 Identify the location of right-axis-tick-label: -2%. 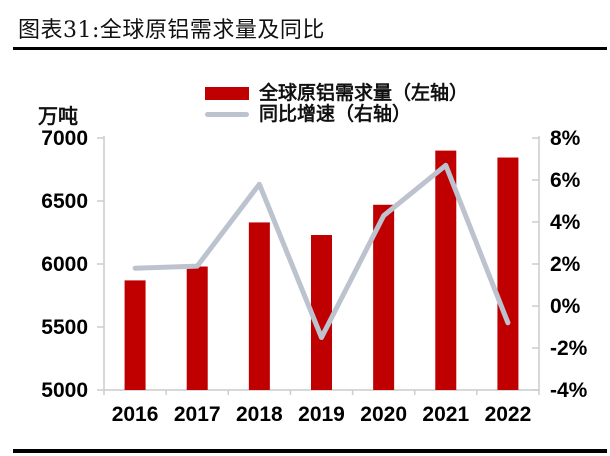
(569, 348).